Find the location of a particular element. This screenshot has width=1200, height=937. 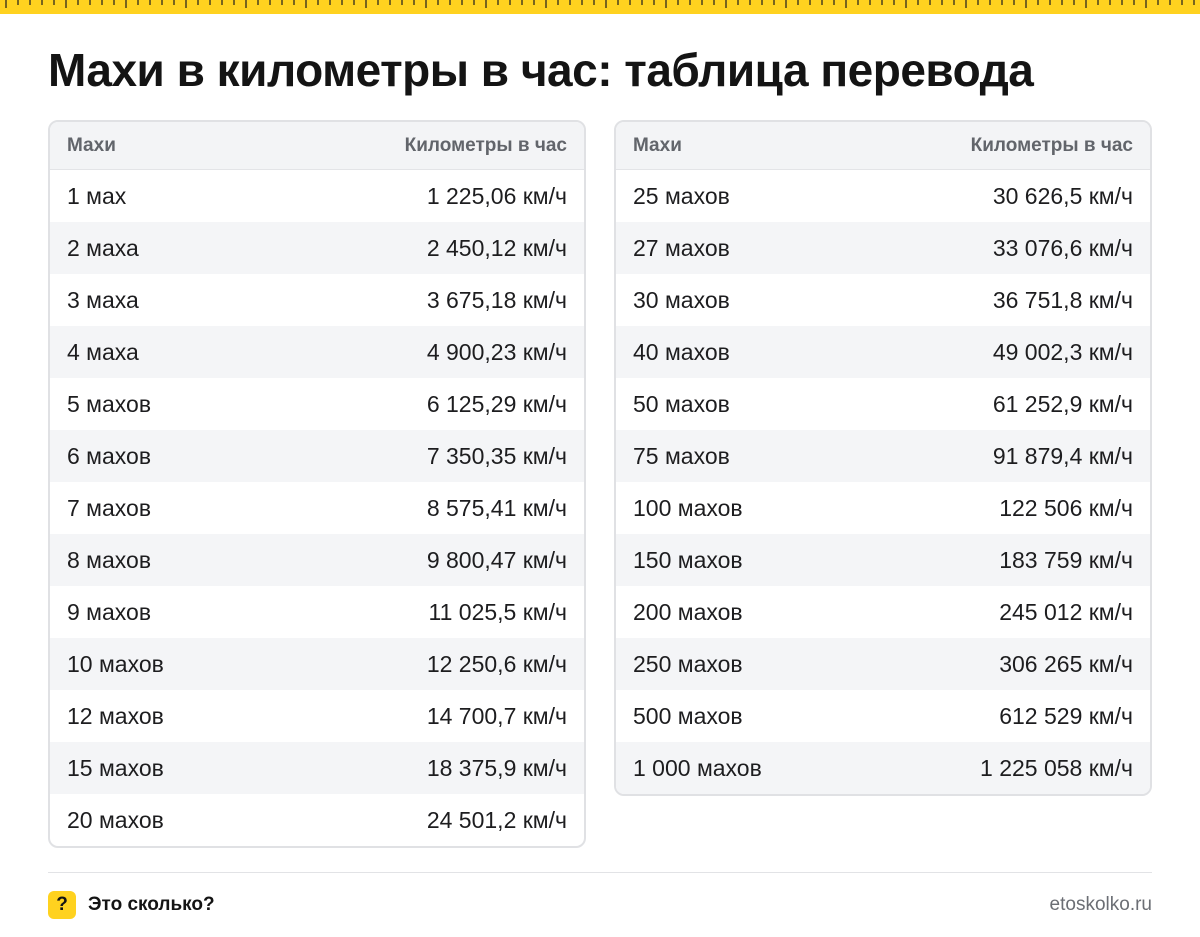

table-row: 50 махов 61 252,9 км/ч is located at coordinates (883, 404).